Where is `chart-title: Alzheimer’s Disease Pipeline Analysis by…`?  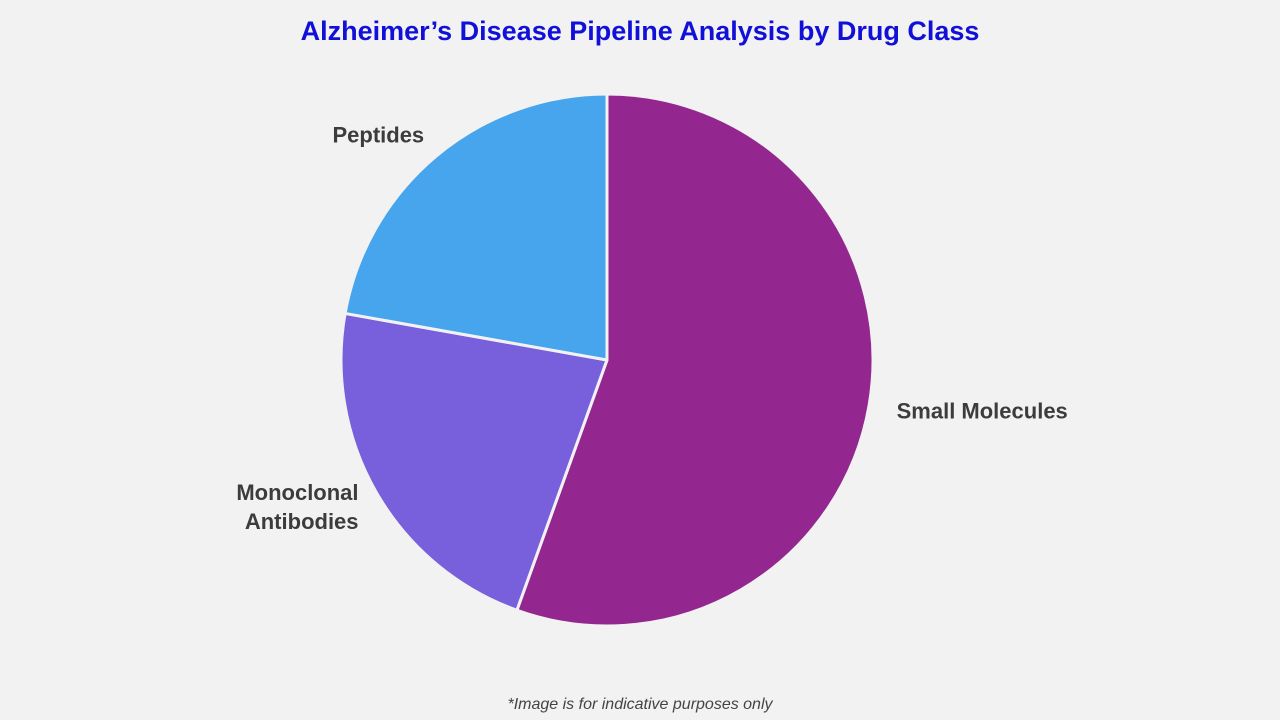 chart-title: Alzheimer’s Disease Pipeline Analysis by… is located at coordinates (640, 31).